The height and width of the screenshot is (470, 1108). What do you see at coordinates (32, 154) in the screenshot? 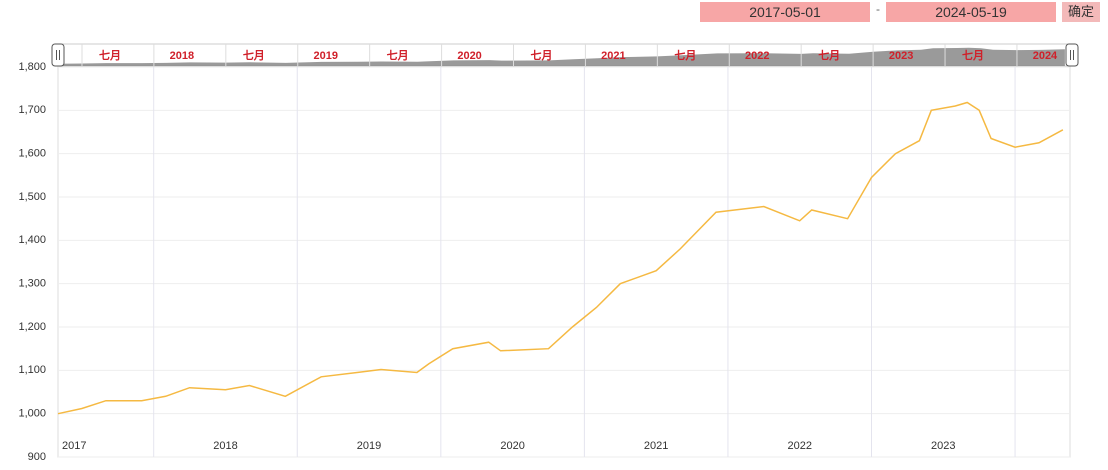
I see `y-tick-label: 1,600` at bounding box center [32, 154].